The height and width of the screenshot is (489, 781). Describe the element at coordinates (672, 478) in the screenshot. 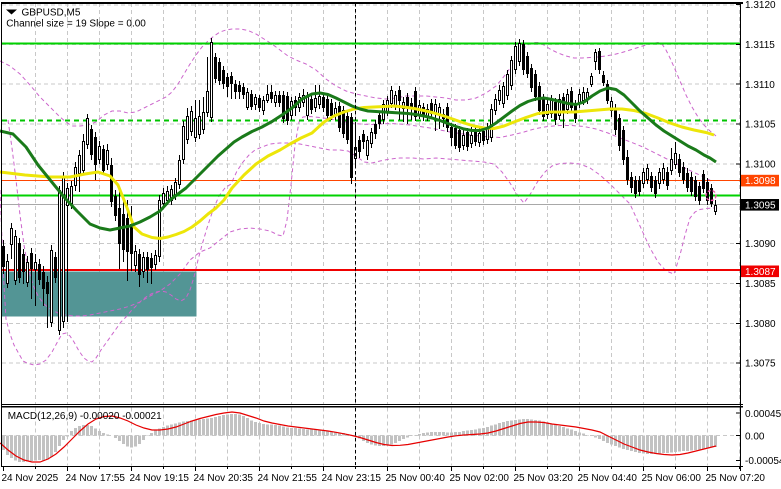

I see `svg-text: 25 Nov 06:00` at that location.